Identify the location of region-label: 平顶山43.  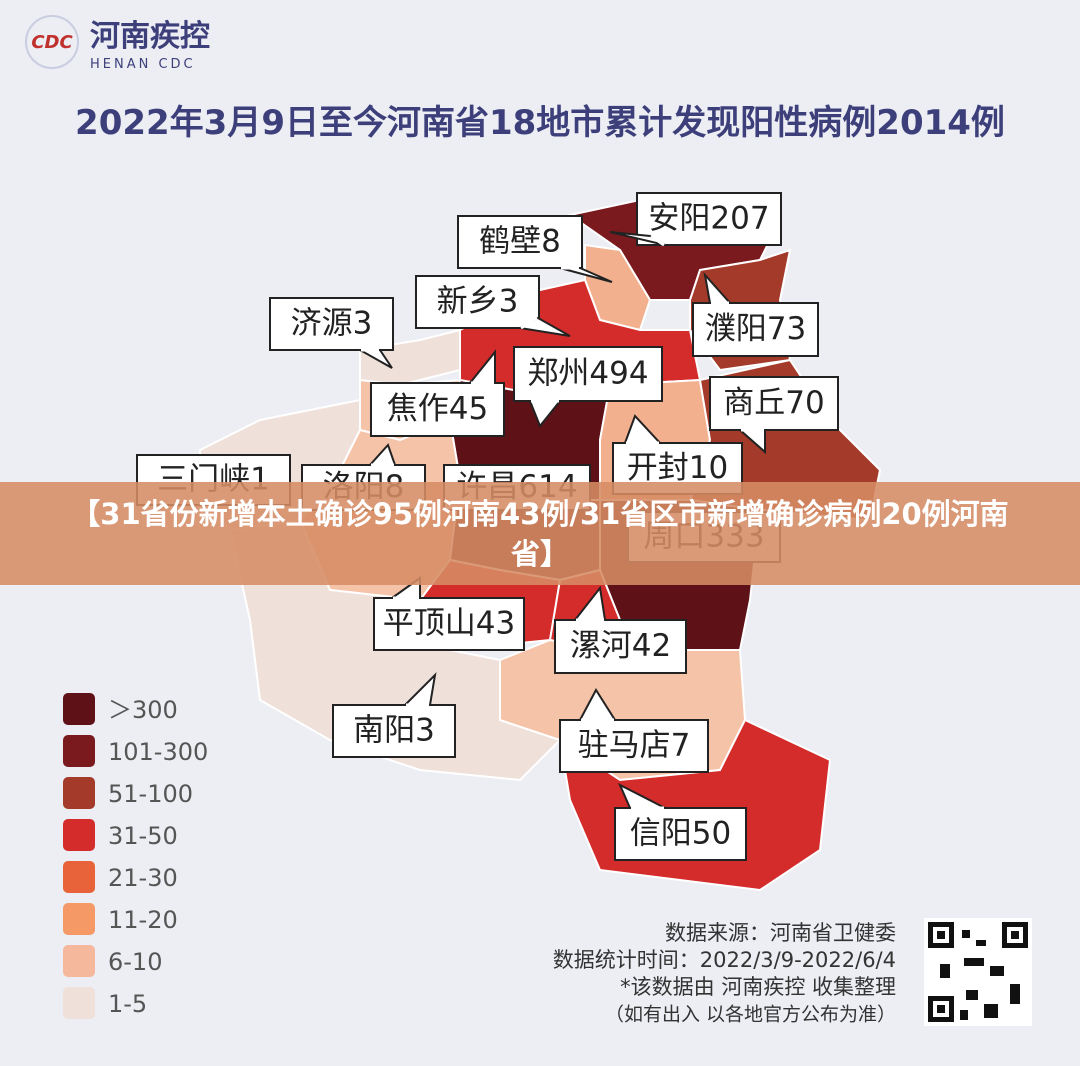
(449, 624).